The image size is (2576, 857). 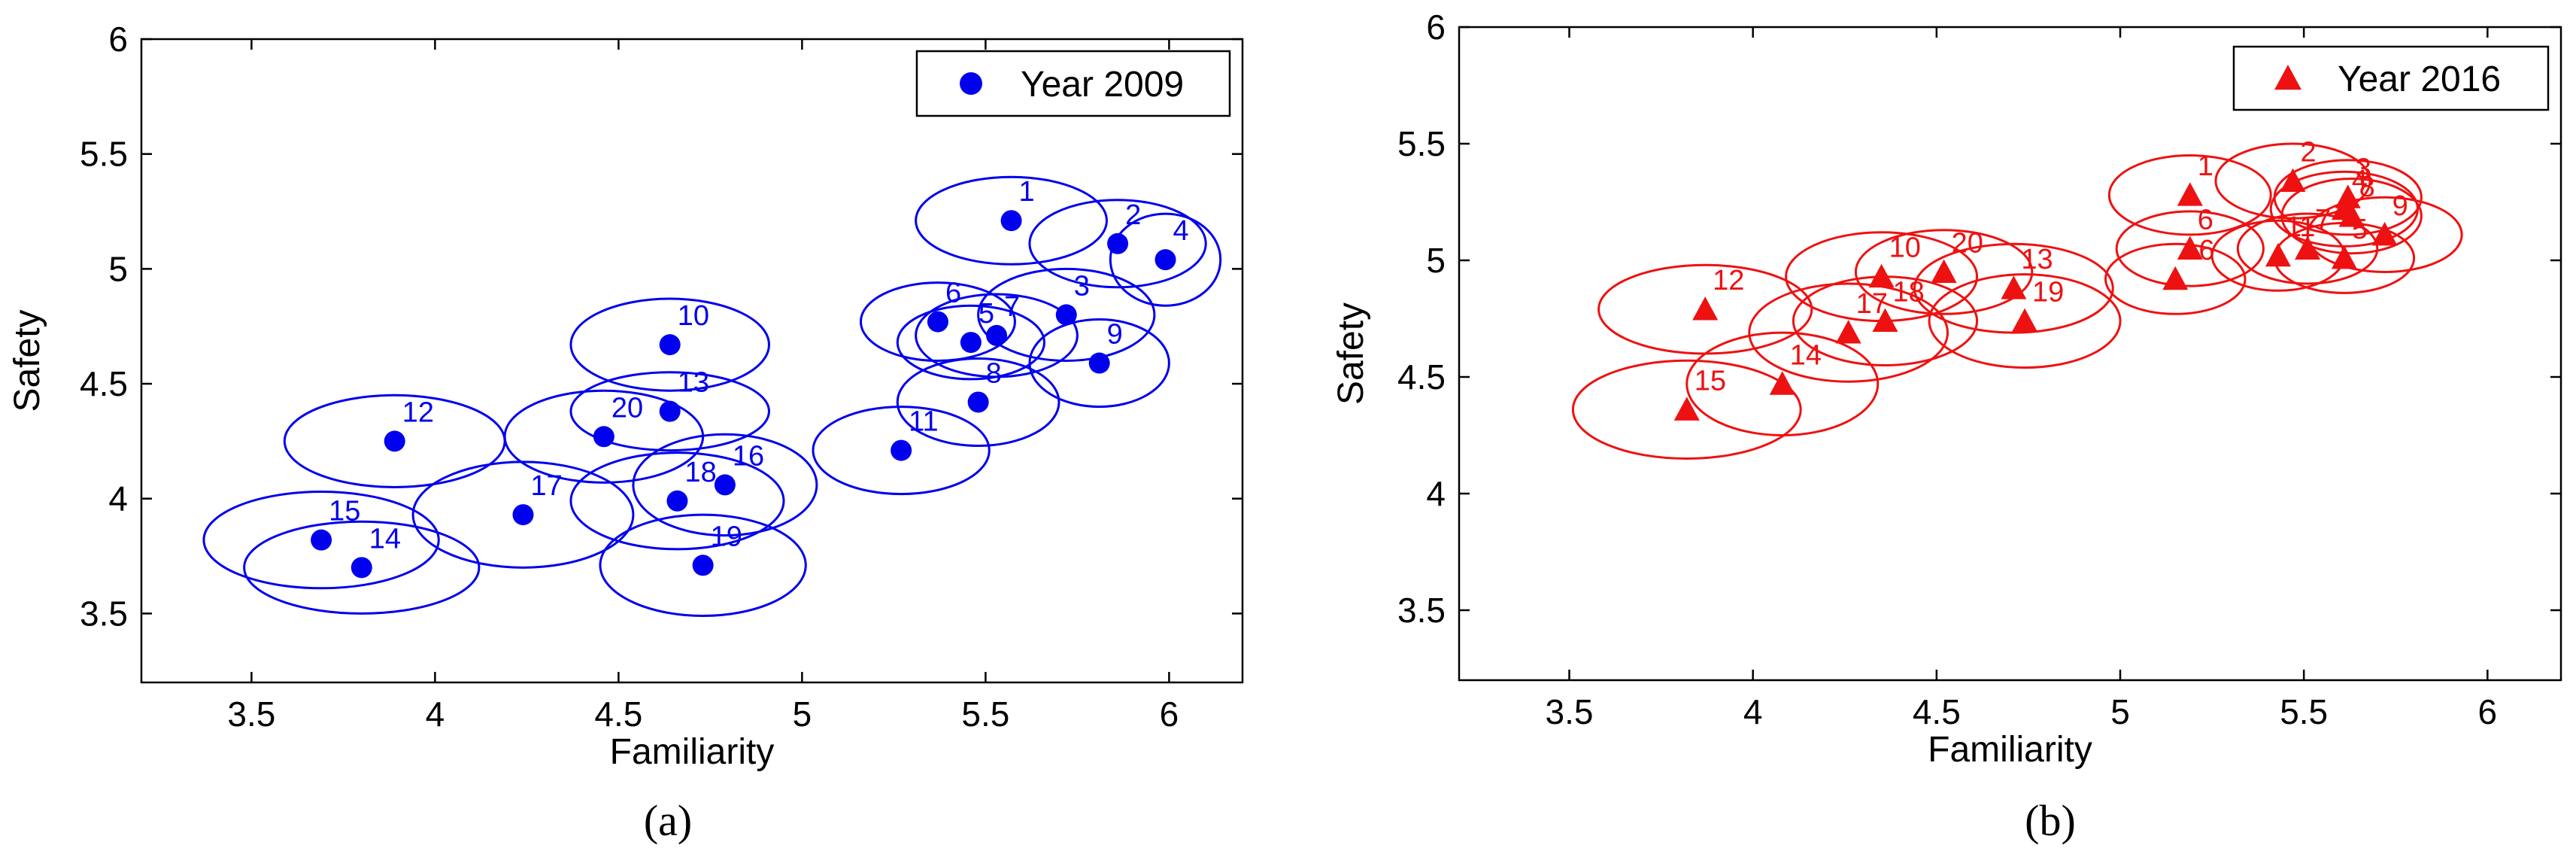 What do you see at coordinates (2488, 712) in the screenshot?
I see `x-tick-label: 6` at bounding box center [2488, 712].